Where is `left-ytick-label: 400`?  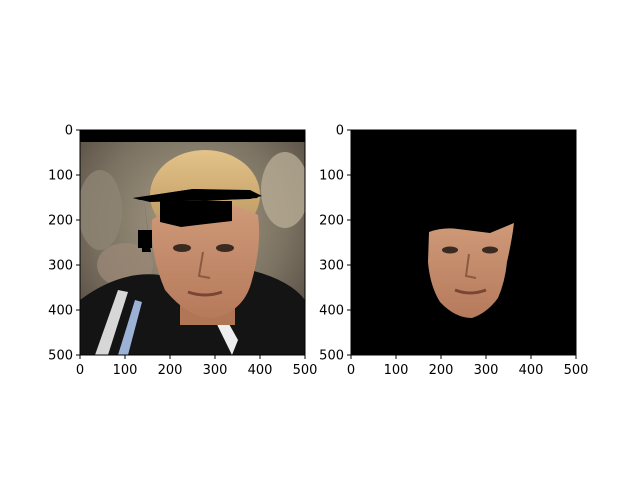
left-ytick-label: 400 is located at coordinates (60, 311).